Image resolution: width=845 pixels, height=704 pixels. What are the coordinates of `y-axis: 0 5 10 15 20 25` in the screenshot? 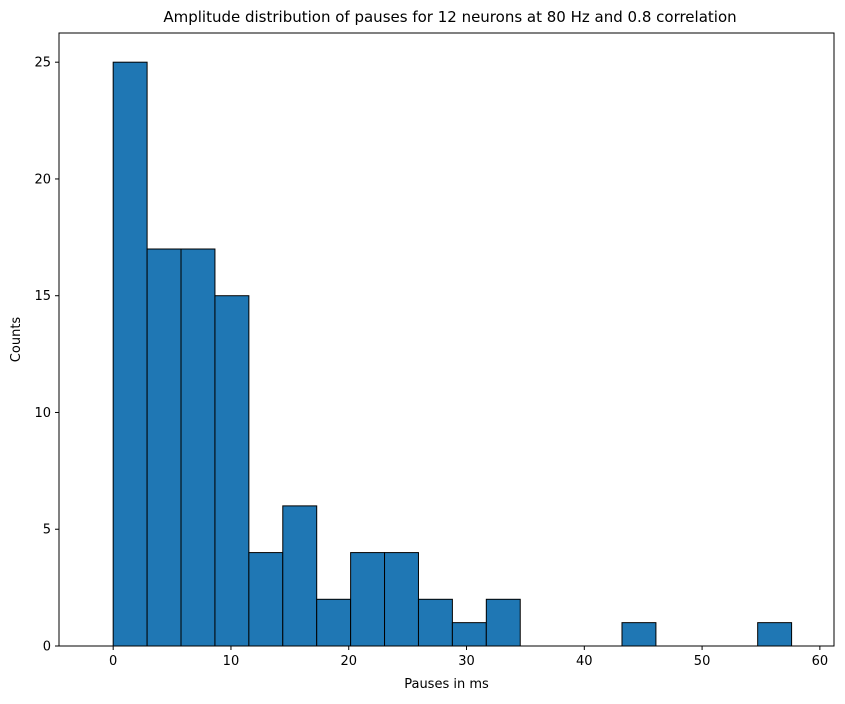 It's located at (46, 355).